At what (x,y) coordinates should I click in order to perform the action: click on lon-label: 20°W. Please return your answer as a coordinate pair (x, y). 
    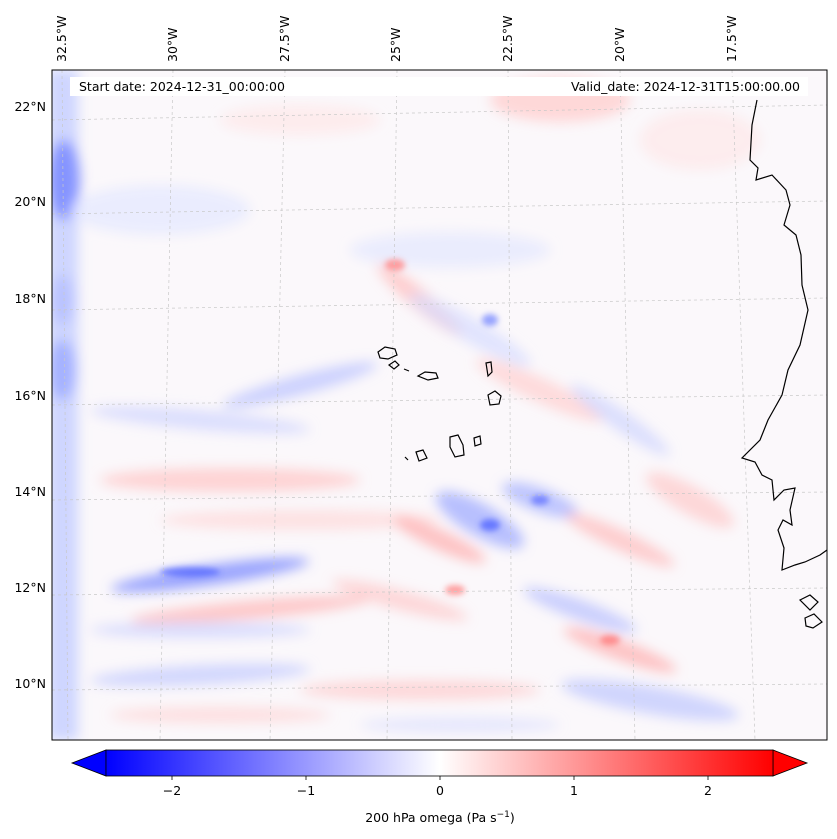
    Looking at the image, I should click on (619, 44).